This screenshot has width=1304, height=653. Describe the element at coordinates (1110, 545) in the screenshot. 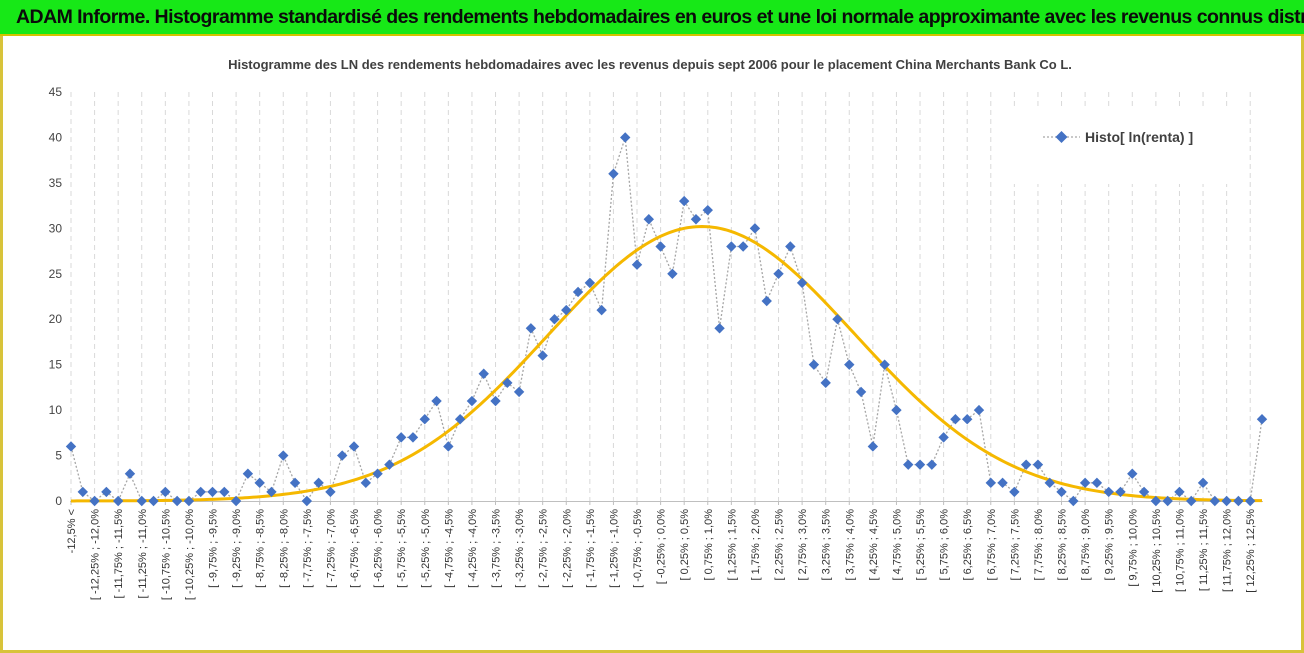

I see `x-tick-label: [ 9,25% ; 9,5%` at that location.